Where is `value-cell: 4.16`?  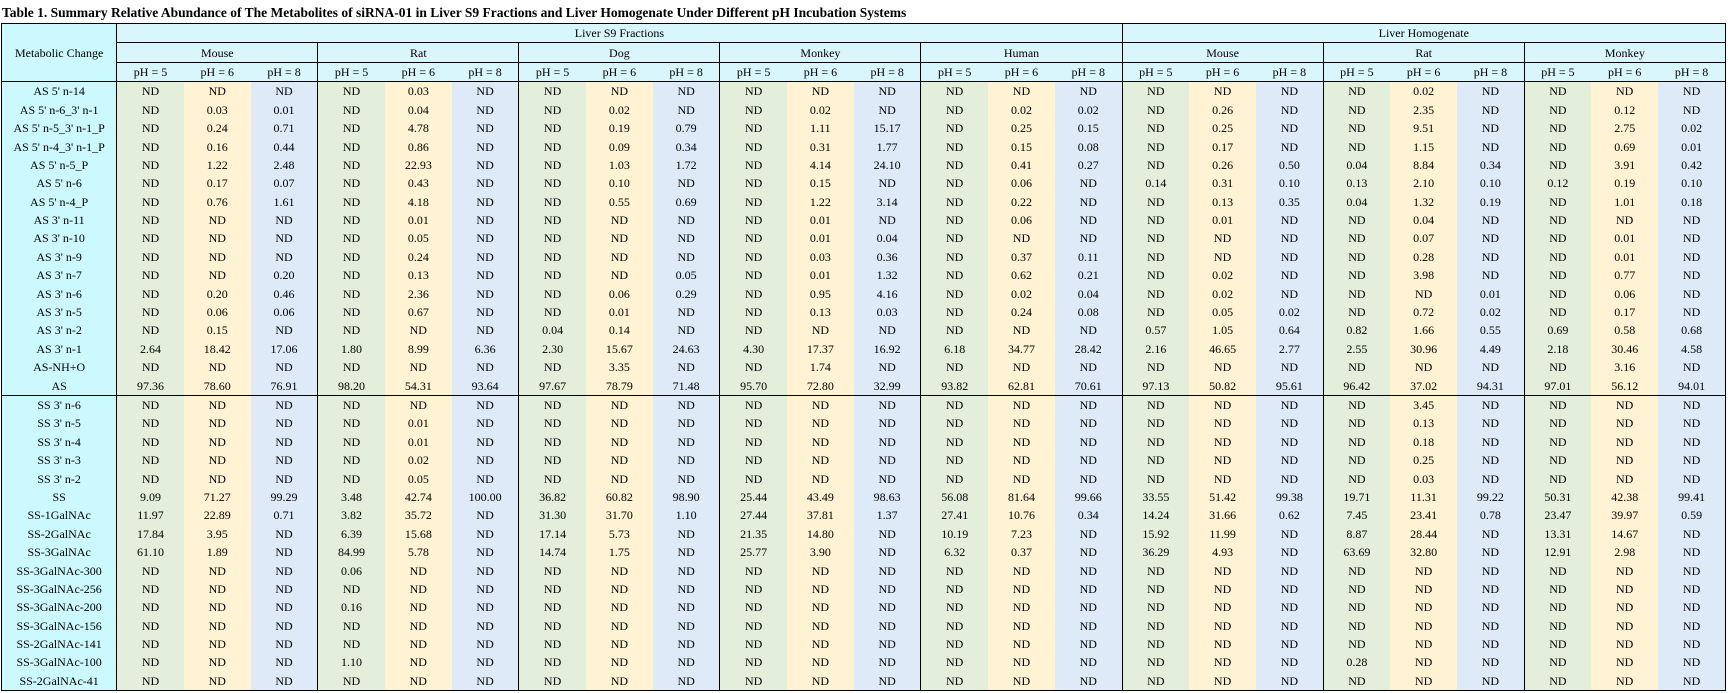 value-cell: 4.16 is located at coordinates (887, 293).